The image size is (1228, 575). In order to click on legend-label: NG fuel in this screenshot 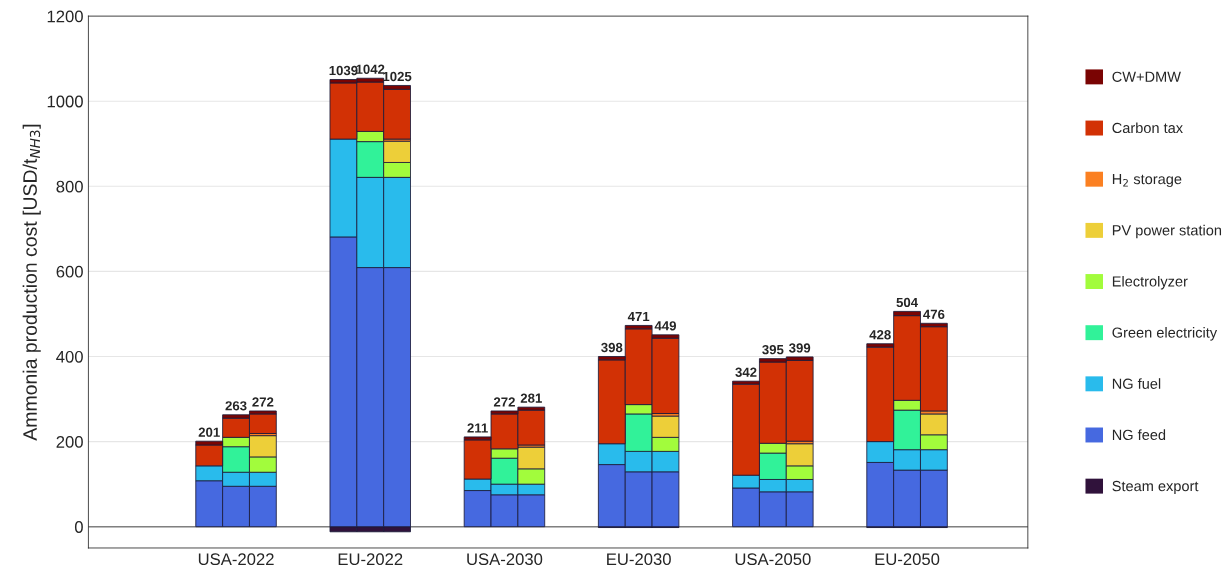, I will do `click(1136, 383)`.